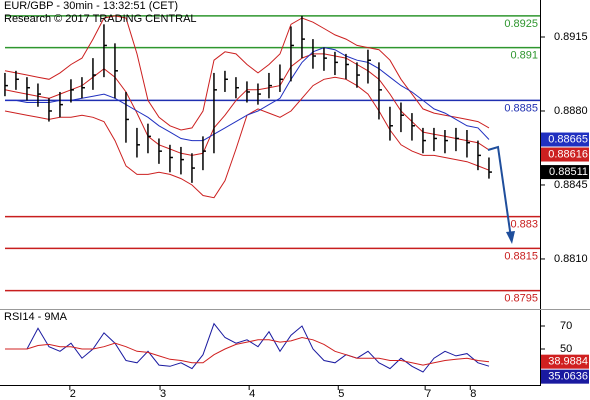  I want to click on x-tick-label: 8, so click(473, 394).